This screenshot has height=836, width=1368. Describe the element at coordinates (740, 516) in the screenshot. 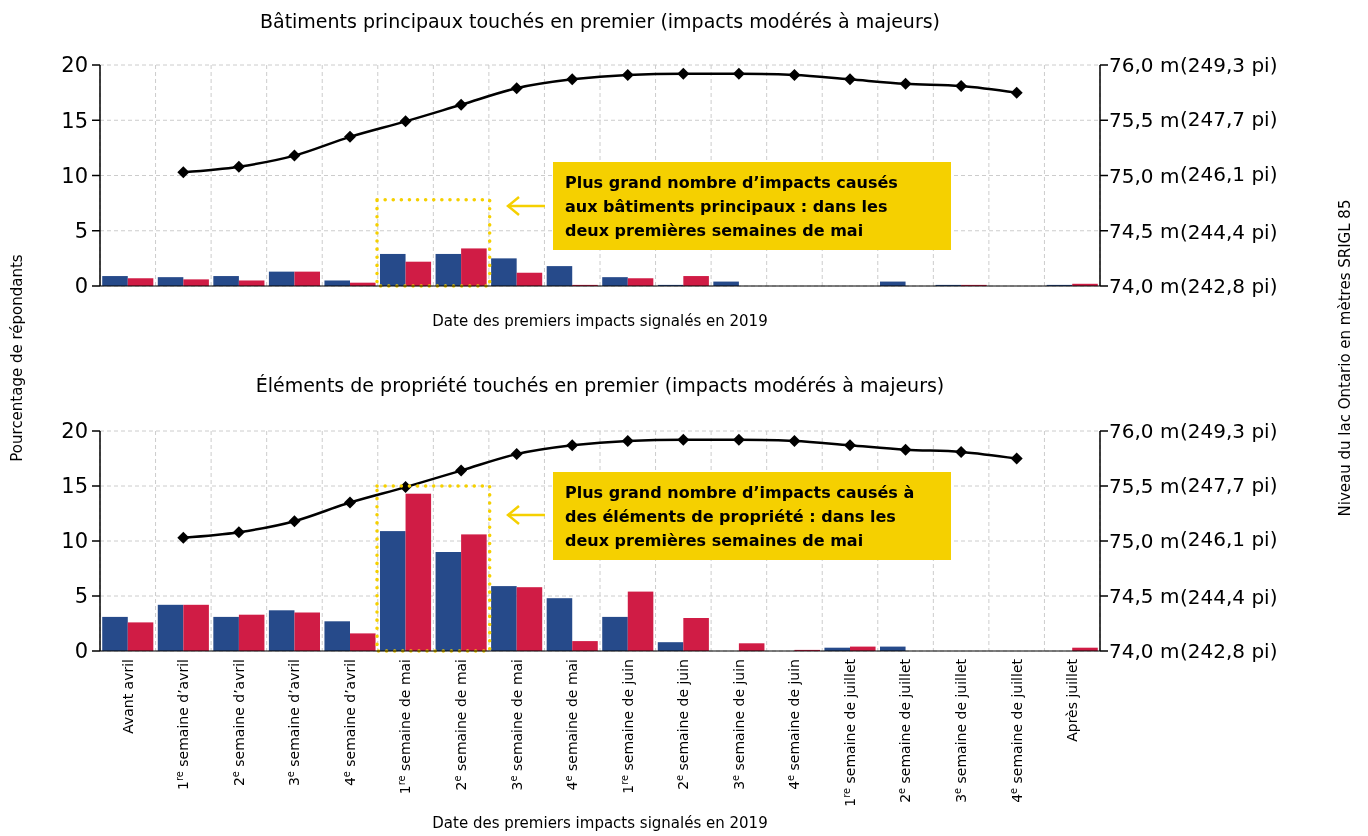

I see `annotation: Plus grand nombre d’impacts causés à des éléments de propriété : dans les deux premières semaines de mai` at that location.